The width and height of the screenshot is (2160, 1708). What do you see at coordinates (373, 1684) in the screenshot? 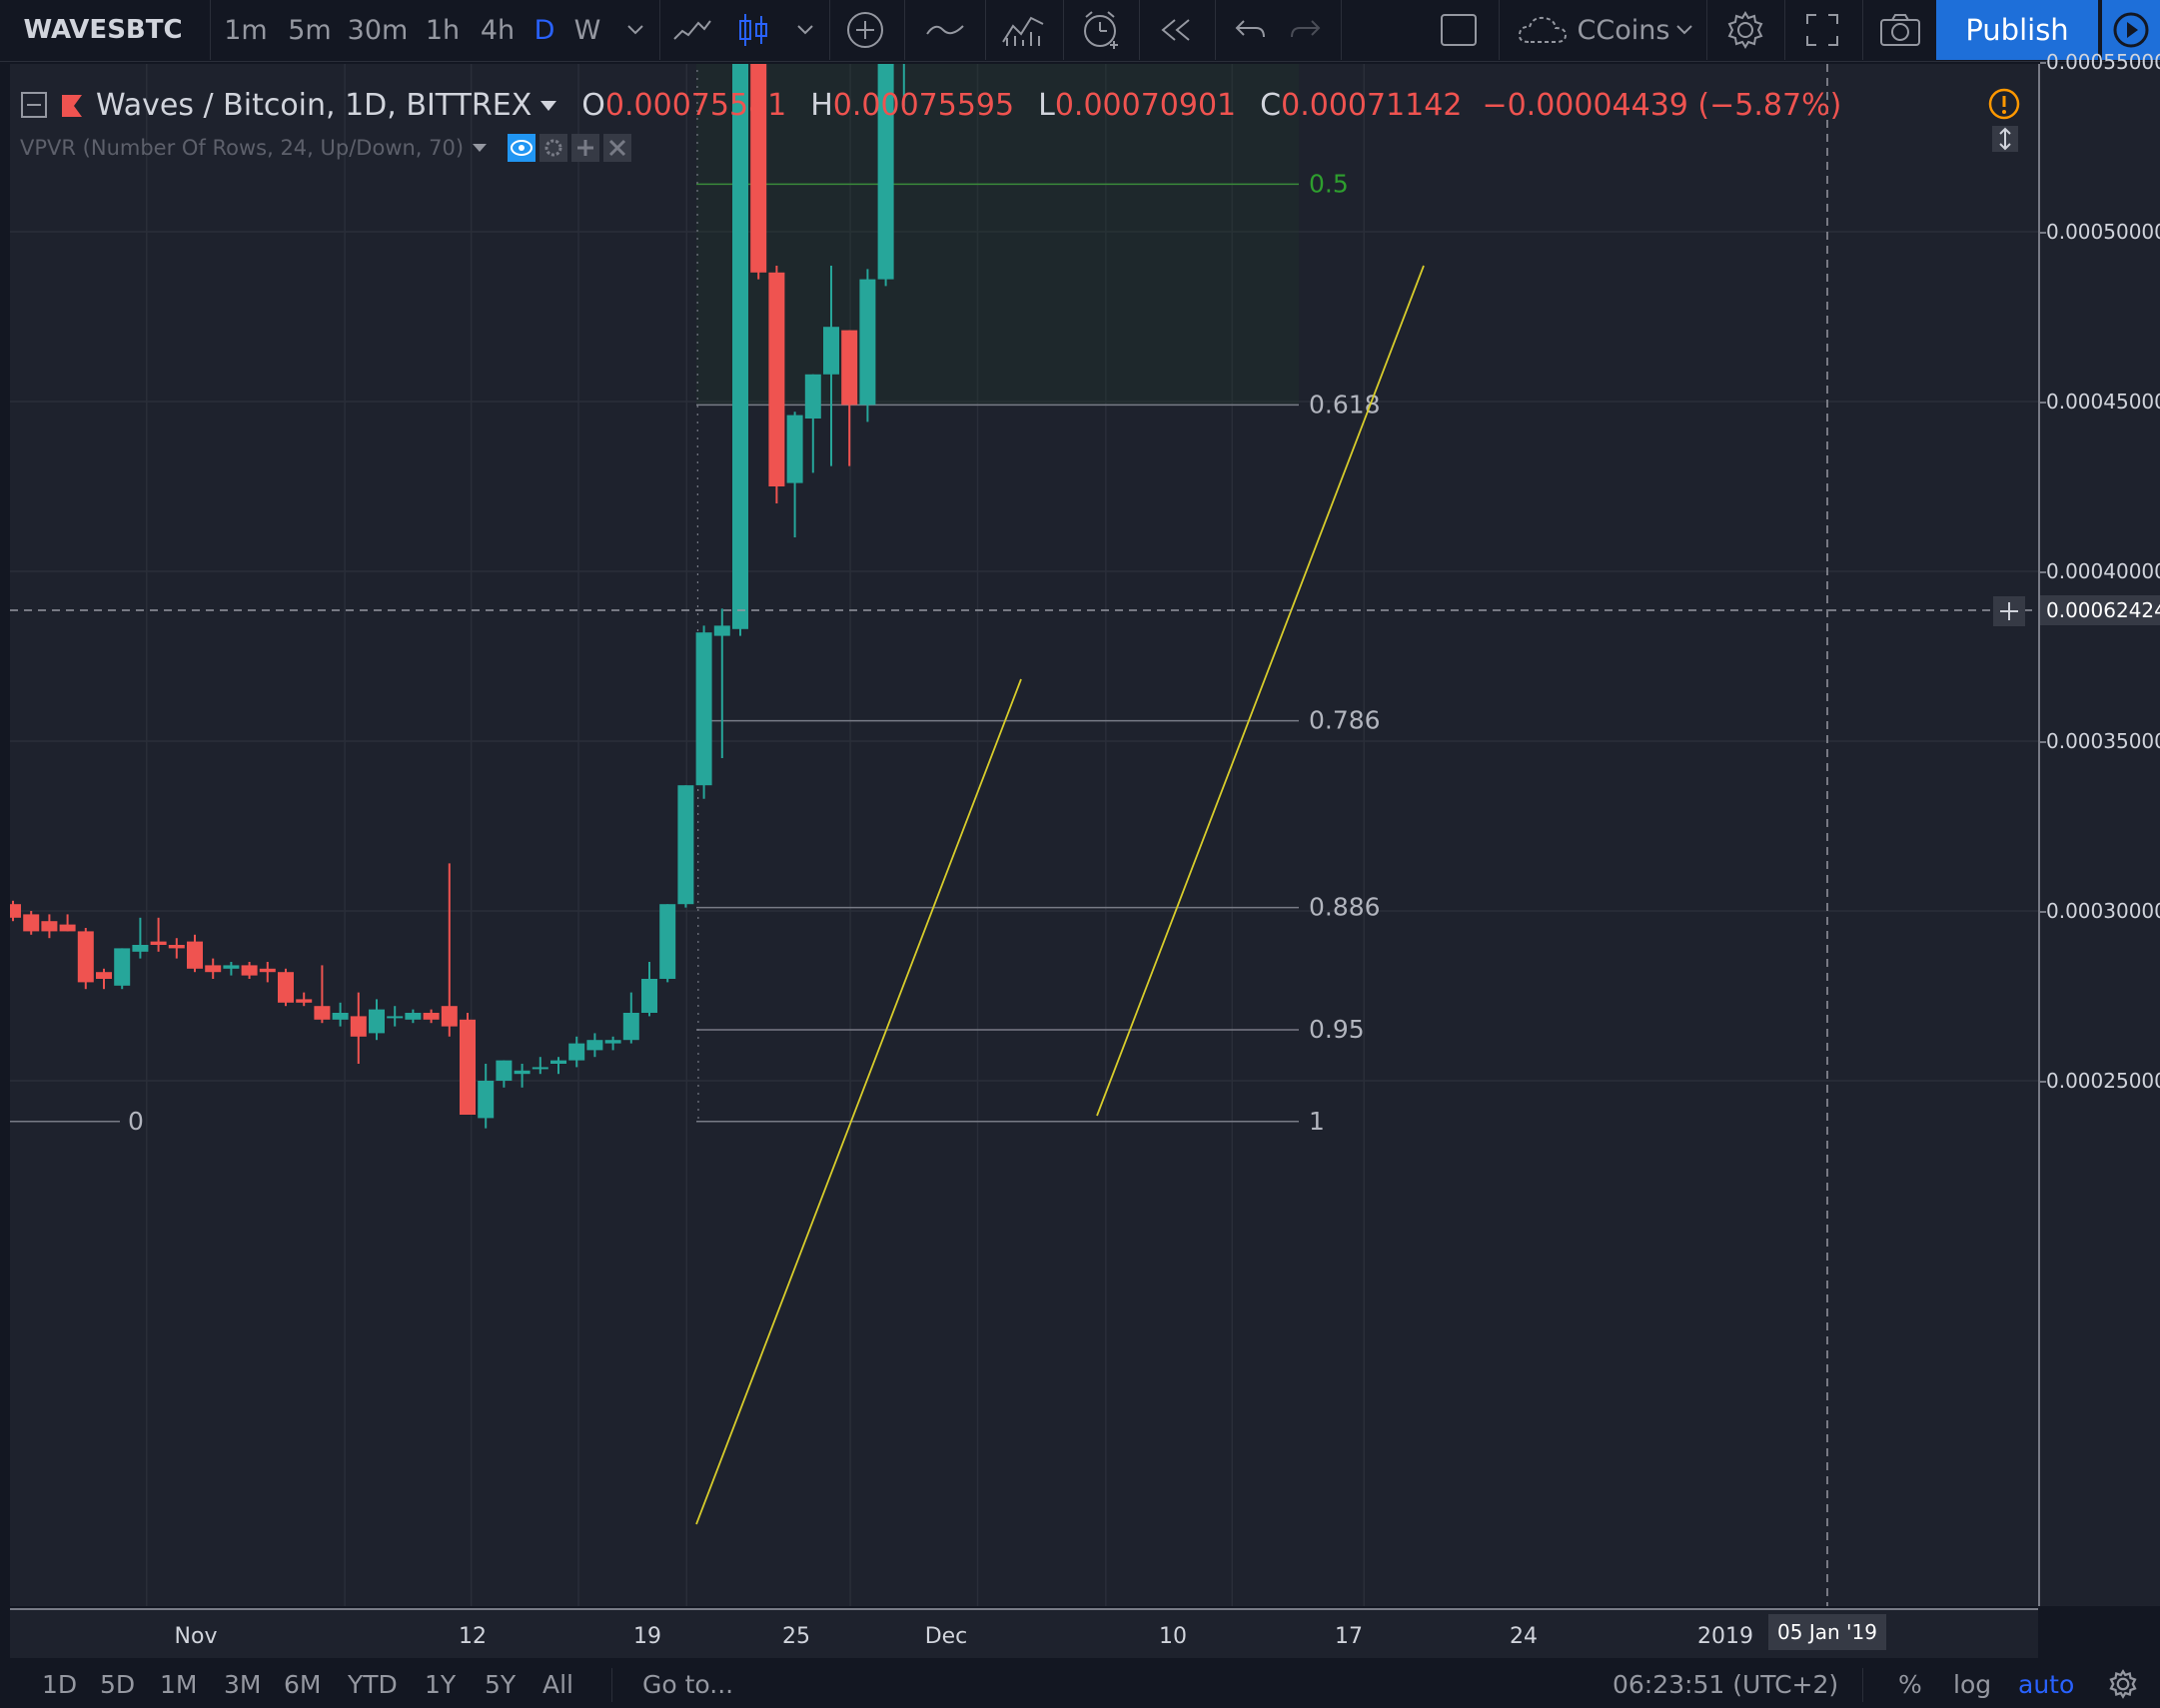
I see `range-ytd-button: YTD` at bounding box center [373, 1684].